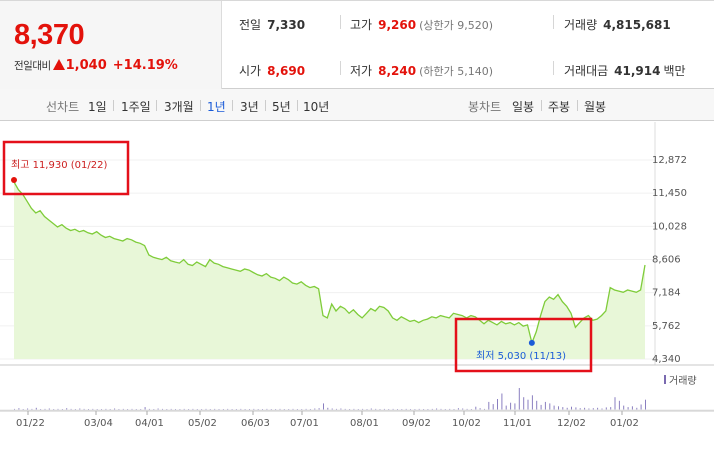  What do you see at coordinates (316, 107) in the screenshot?
I see `period-10y: 10년` at bounding box center [316, 107].